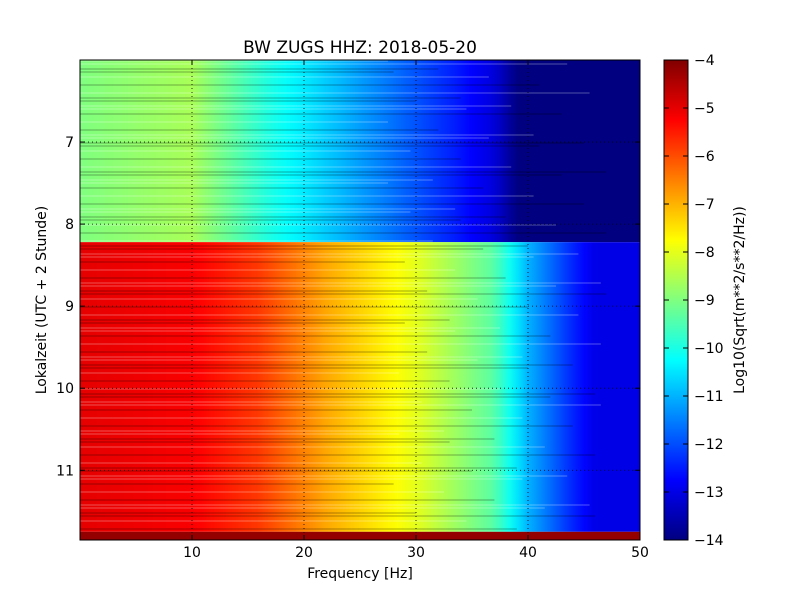 The width and height of the screenshot is (800, 600). Describe the element at coordinates (42, 300) in the screenshot. I see `y-axis-label: Lokalzeit (UTC + 2 Stunde)` at that location.